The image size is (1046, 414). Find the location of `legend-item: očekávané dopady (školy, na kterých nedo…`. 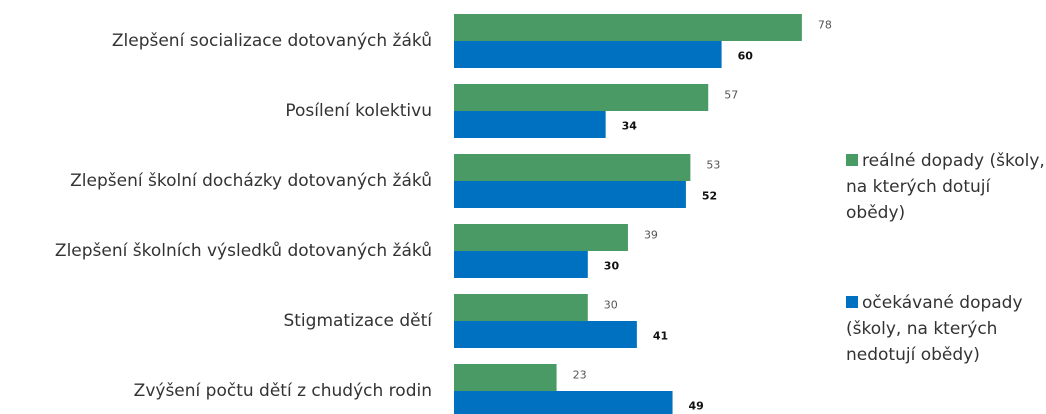

legend-item: očekávané dopady (školy, na kterých nedo… is located at coordinates (946, 329).